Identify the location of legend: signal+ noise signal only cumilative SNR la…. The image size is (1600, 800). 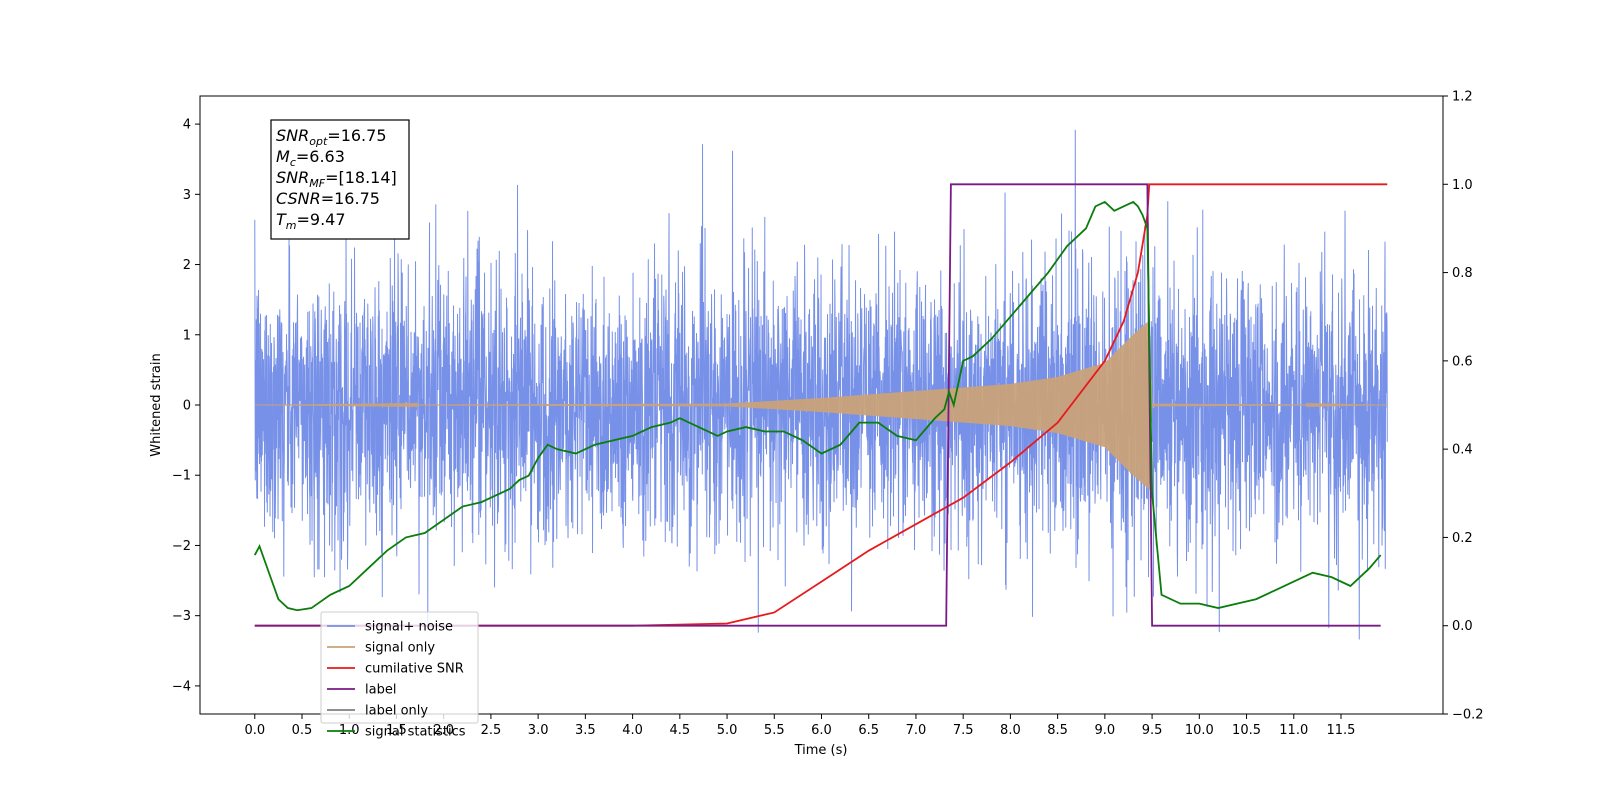
(399, 675).